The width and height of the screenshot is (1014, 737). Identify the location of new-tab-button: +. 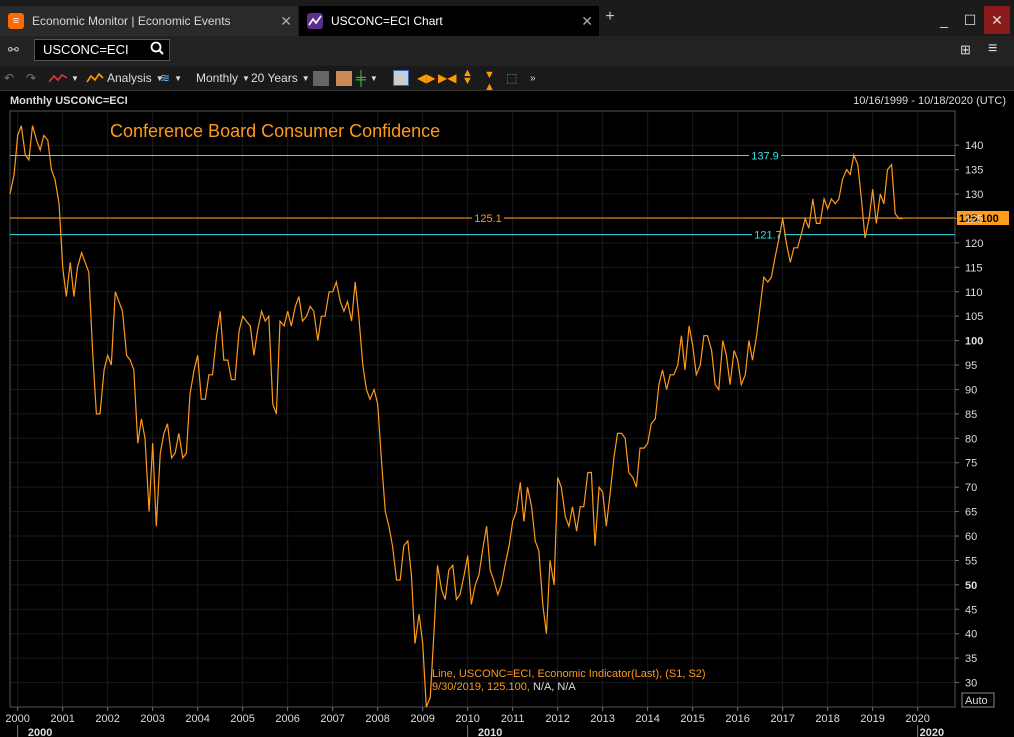
(610, 16).